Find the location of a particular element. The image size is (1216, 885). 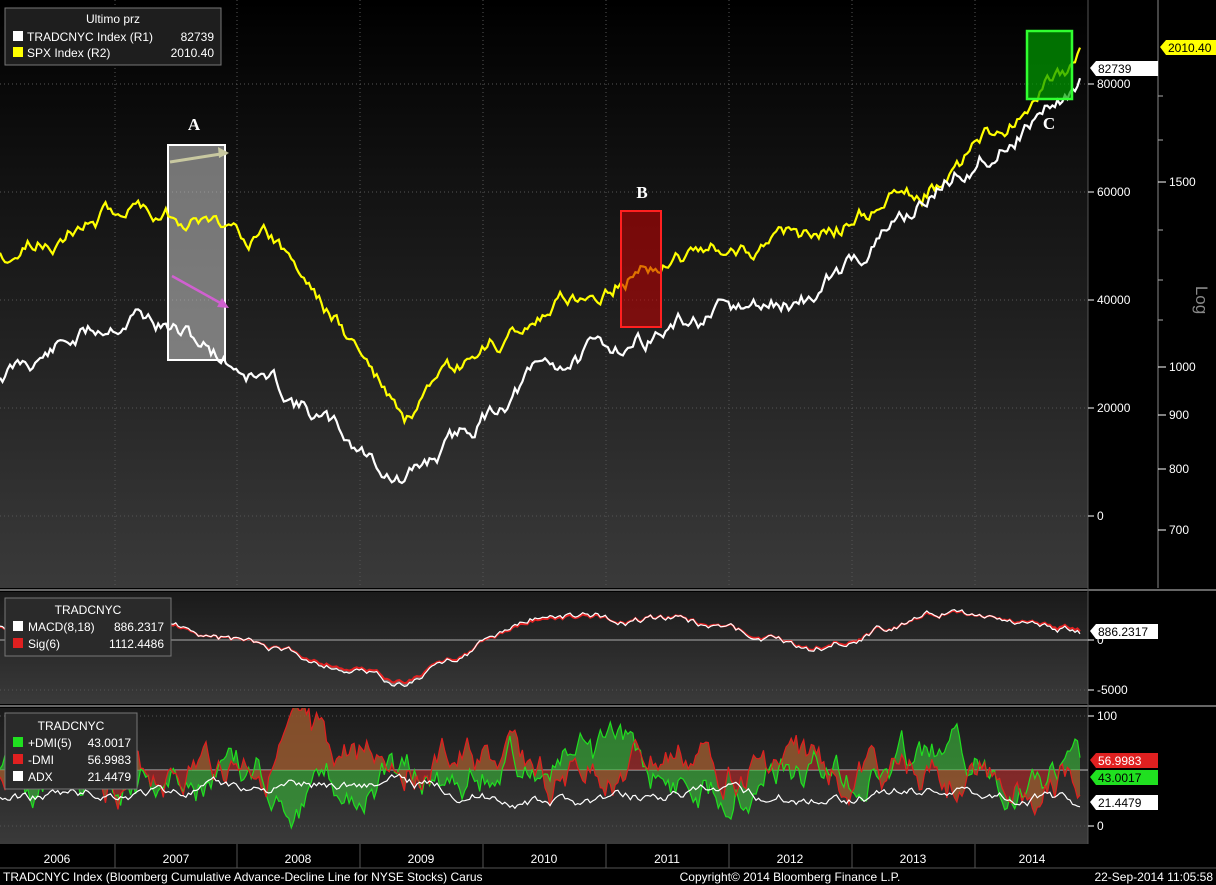

macd-last-value-tag: 886.2317 is located at coordinates (1124, 631).